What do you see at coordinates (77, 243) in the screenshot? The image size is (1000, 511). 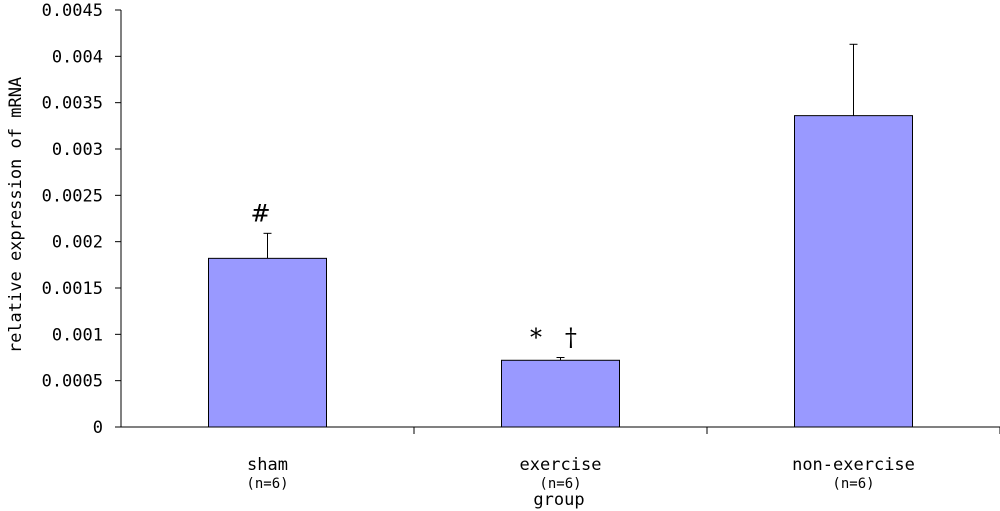 I see `y-tick-label: 0.002` at bounding box center [77, 243].